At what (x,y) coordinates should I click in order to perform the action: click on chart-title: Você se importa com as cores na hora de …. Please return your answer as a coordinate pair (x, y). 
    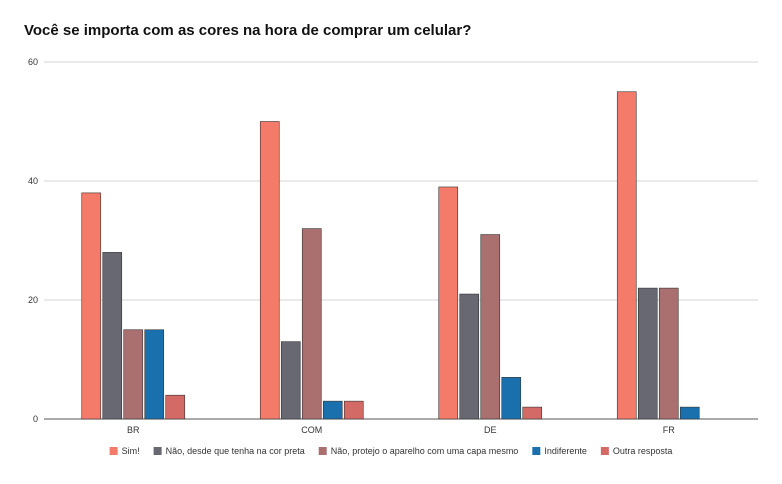
    Looking at the image, I should click on (248, 30).